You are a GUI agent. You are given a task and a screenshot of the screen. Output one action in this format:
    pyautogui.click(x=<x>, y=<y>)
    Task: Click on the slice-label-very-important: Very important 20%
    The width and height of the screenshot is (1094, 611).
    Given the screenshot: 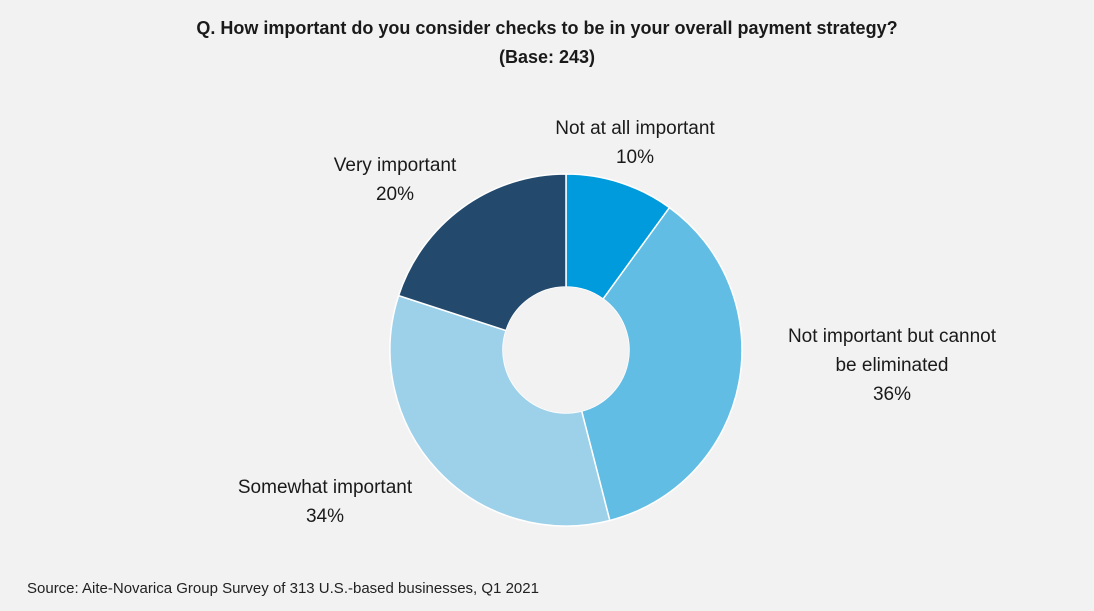 What is the action you would take?
    pyautogui.click(x=395, y=180)
    